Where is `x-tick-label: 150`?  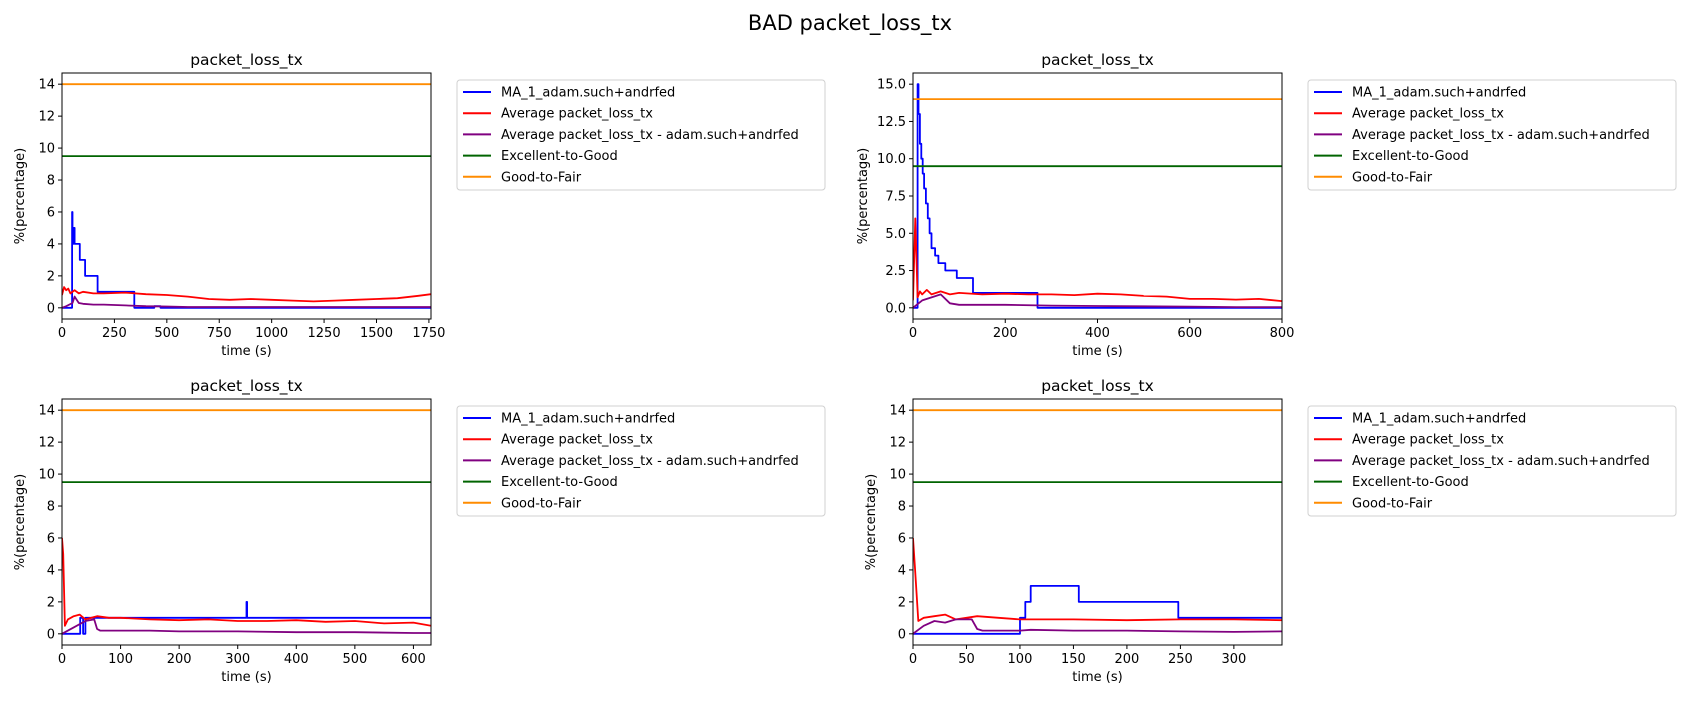
x-tick-label: 150 is located at coordinates (1073, 659).